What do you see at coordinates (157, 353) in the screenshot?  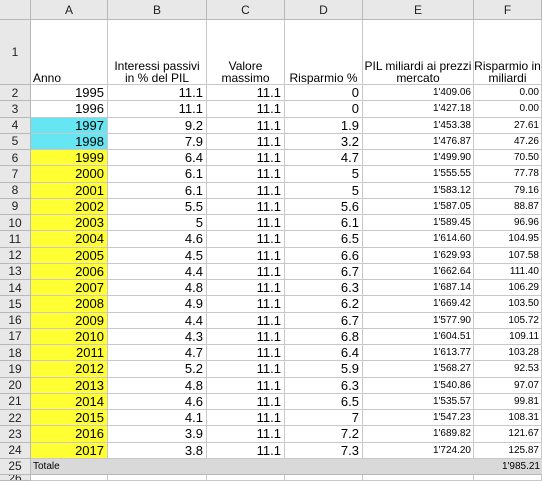 I see `cell-interessi: 4.7` at bounding box center [157, 353].